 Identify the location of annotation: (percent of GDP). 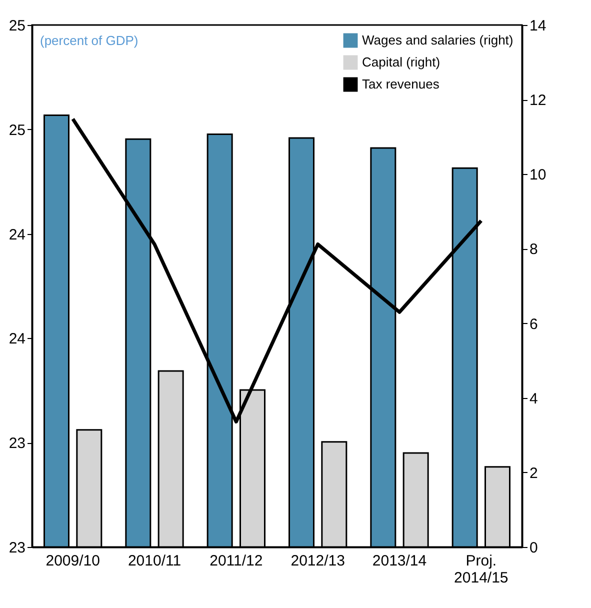
(89, 40).